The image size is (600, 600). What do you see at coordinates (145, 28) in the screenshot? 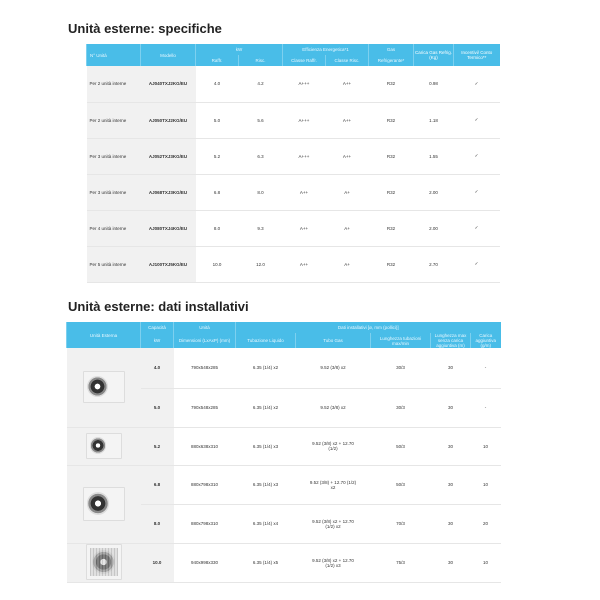
I see `spec-title: Unità esterne: specifiche` at bounding box center [145, 28].